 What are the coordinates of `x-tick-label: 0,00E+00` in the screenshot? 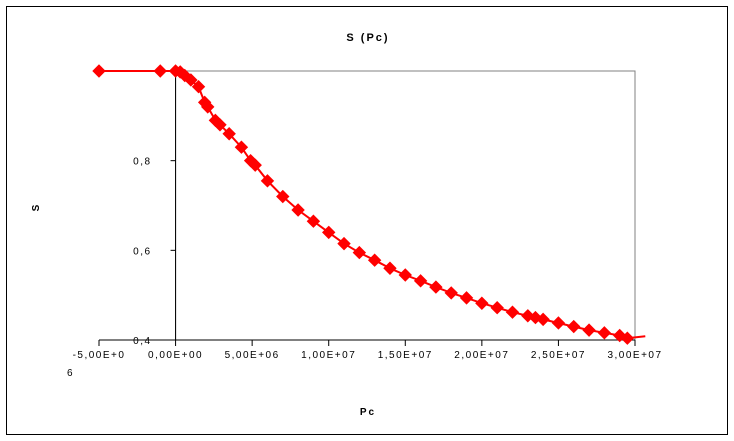 It's located at (175, 355).